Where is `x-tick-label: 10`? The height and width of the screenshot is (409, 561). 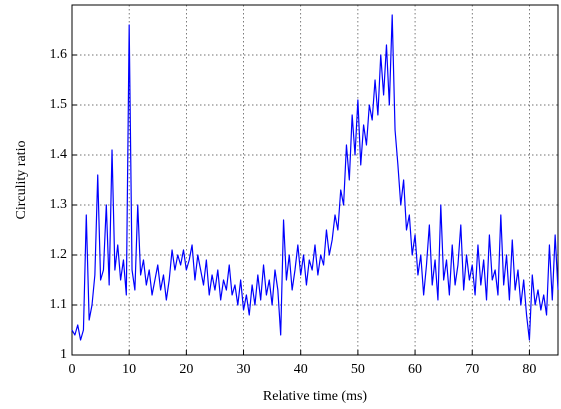
x-tick-label: 10 is located at coordinates (129, 369).